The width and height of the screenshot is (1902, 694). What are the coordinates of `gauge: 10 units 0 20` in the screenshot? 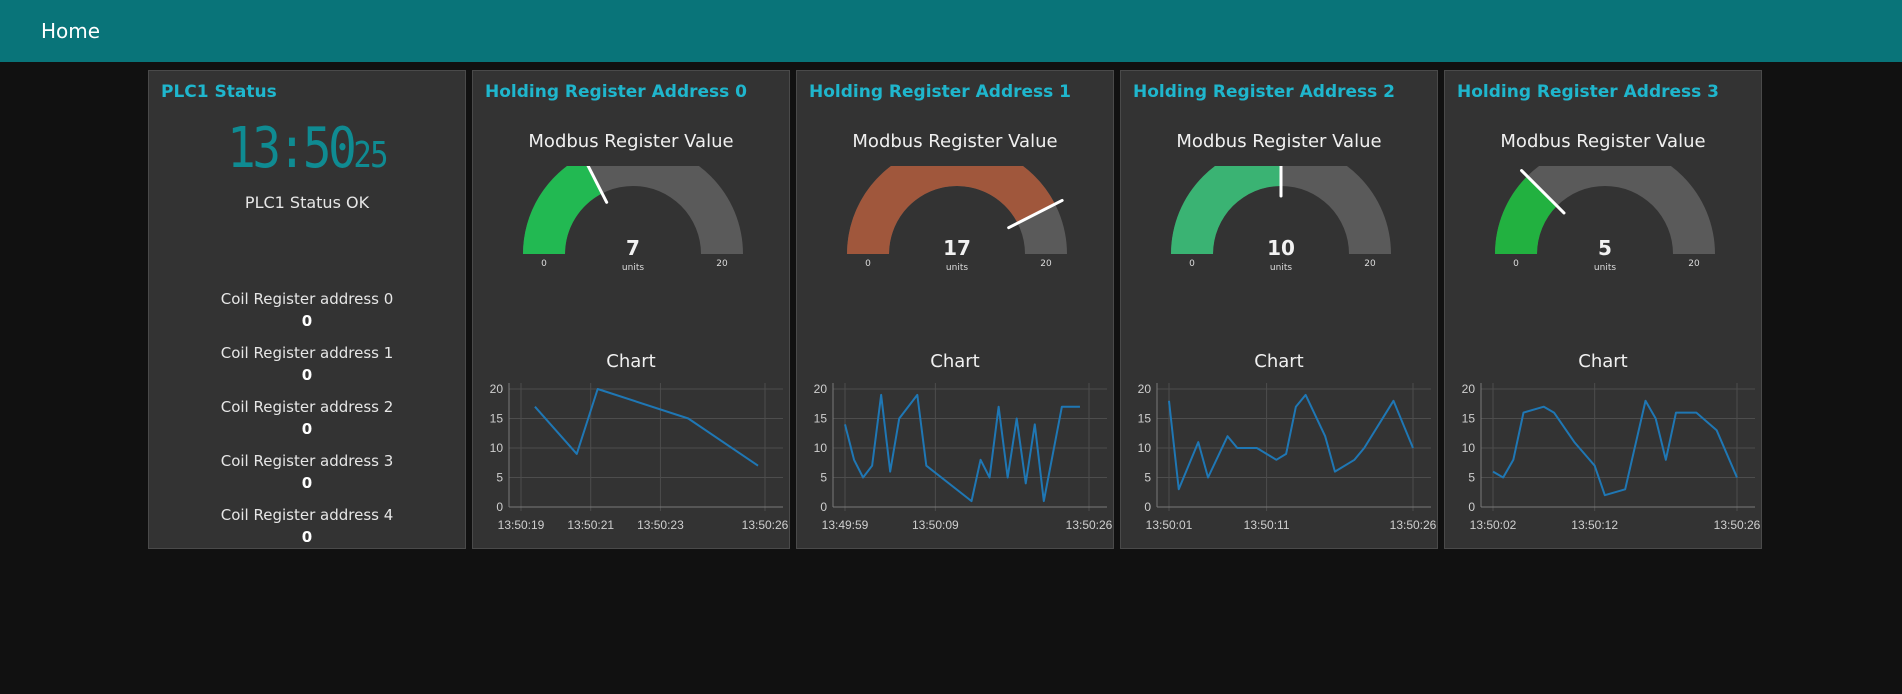 It's located at (1281, 219).